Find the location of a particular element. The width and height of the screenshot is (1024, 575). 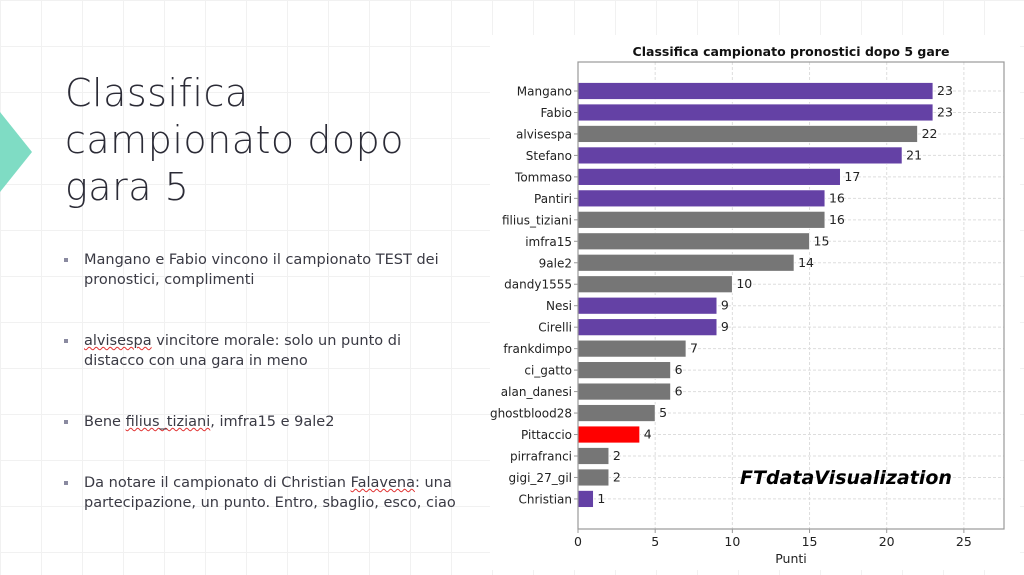

y-tick-label: Stefano is located at coordinates (549, 156).